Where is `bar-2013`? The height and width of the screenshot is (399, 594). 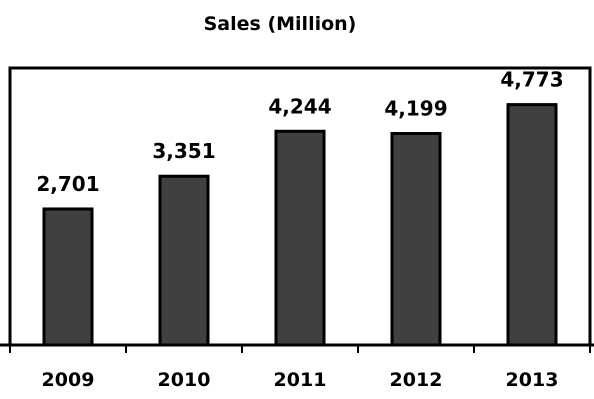 bar-2013 is located at coordinates (532, 225).